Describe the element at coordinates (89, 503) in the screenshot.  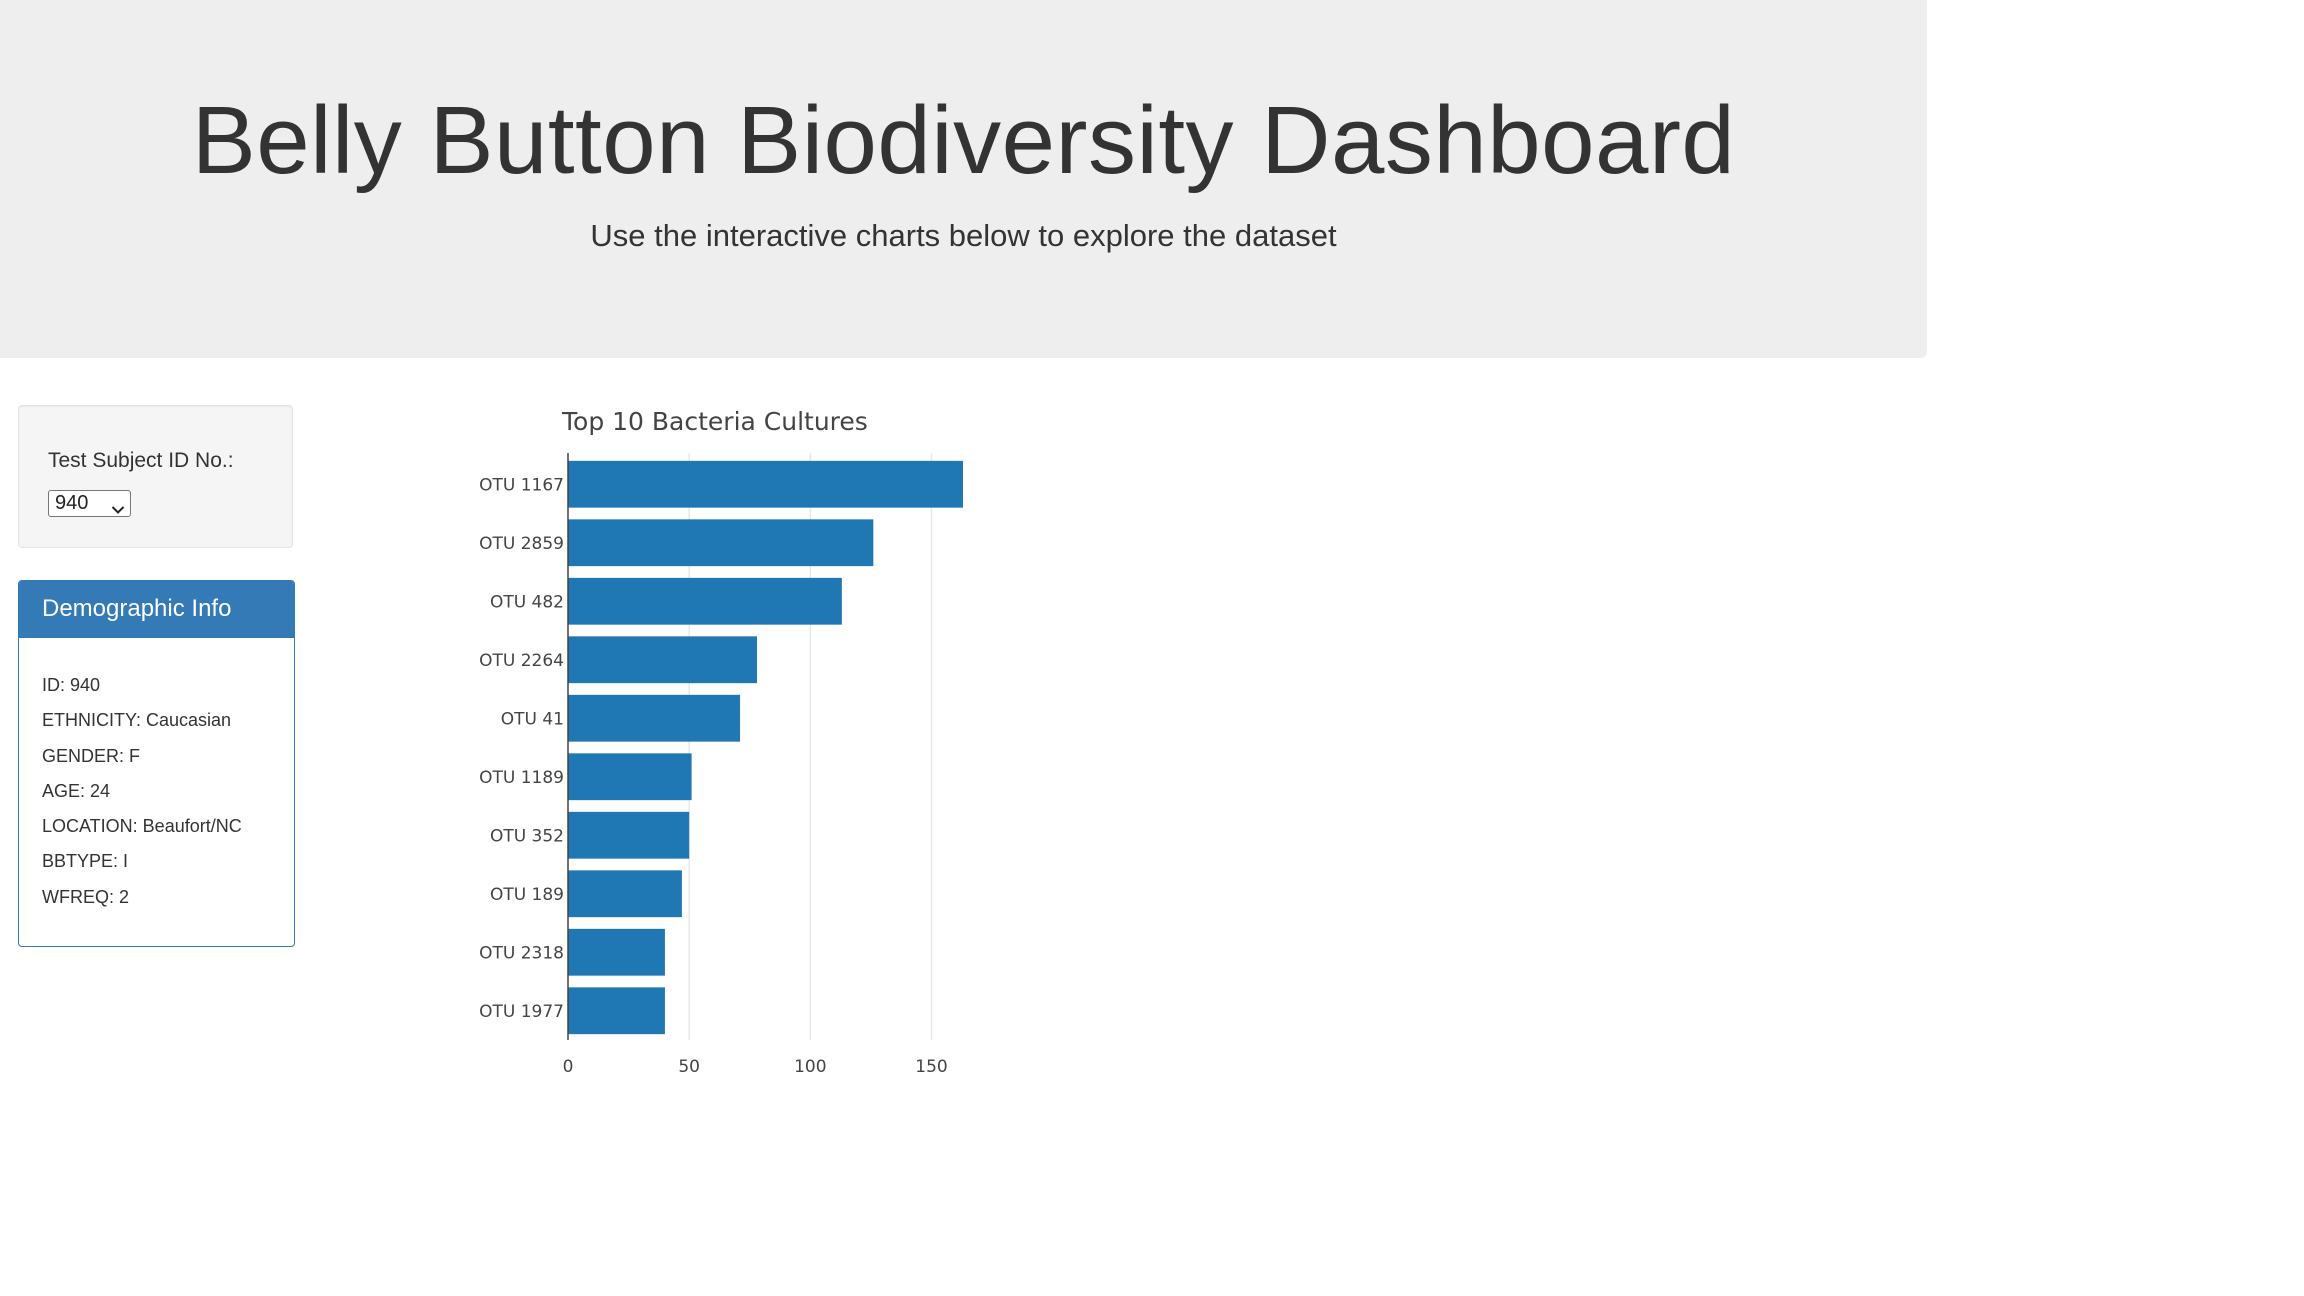
I see `subject-id-select: 940` at that location.